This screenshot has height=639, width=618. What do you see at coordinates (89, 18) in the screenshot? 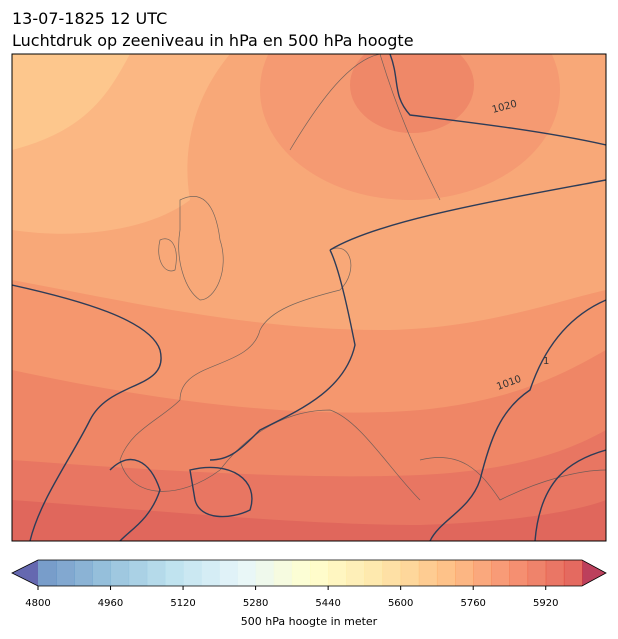
I see `title: 13-07-1825 12 UTC` at bounding box center [89, 18].